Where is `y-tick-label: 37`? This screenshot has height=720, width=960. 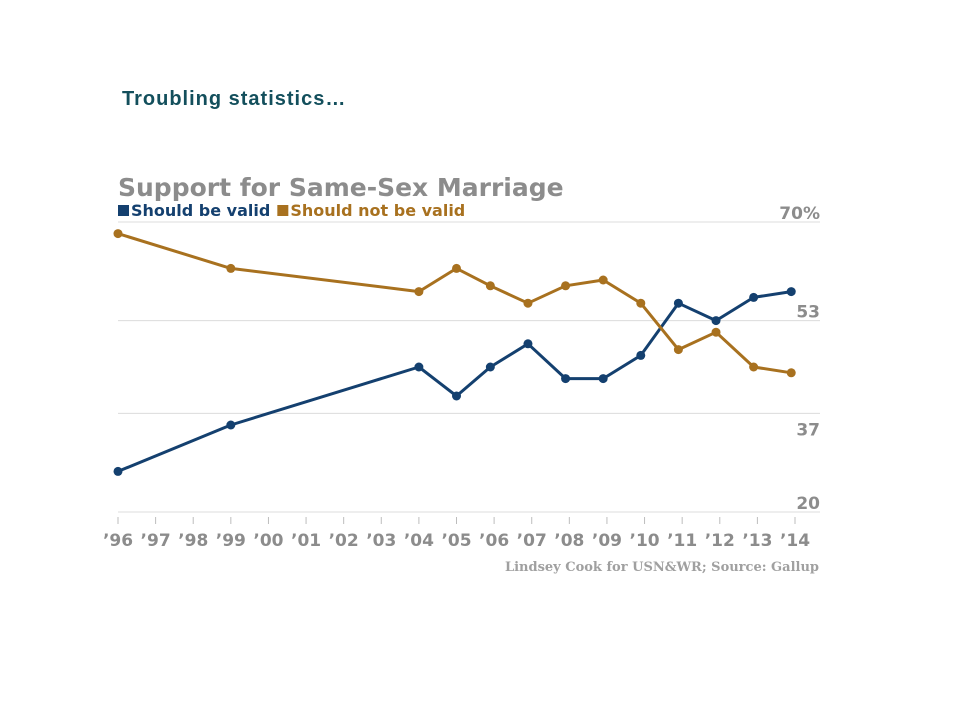 y-tick-label: 37 is located at coordinates (808, 430).